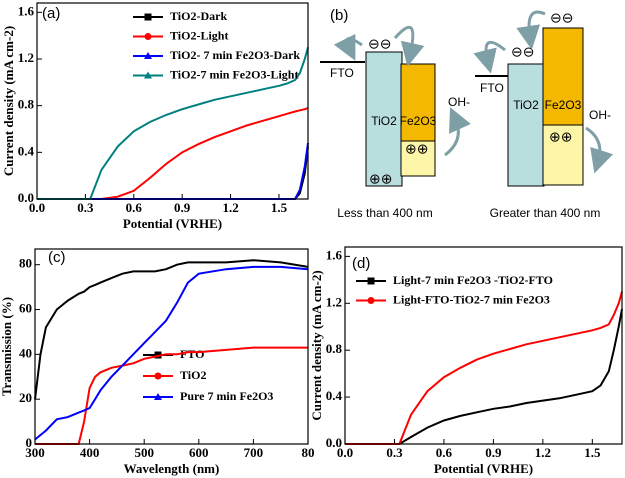 This screenshot has height=478, width=625. I want to click on legend-label: FTO, so click(192, 354).